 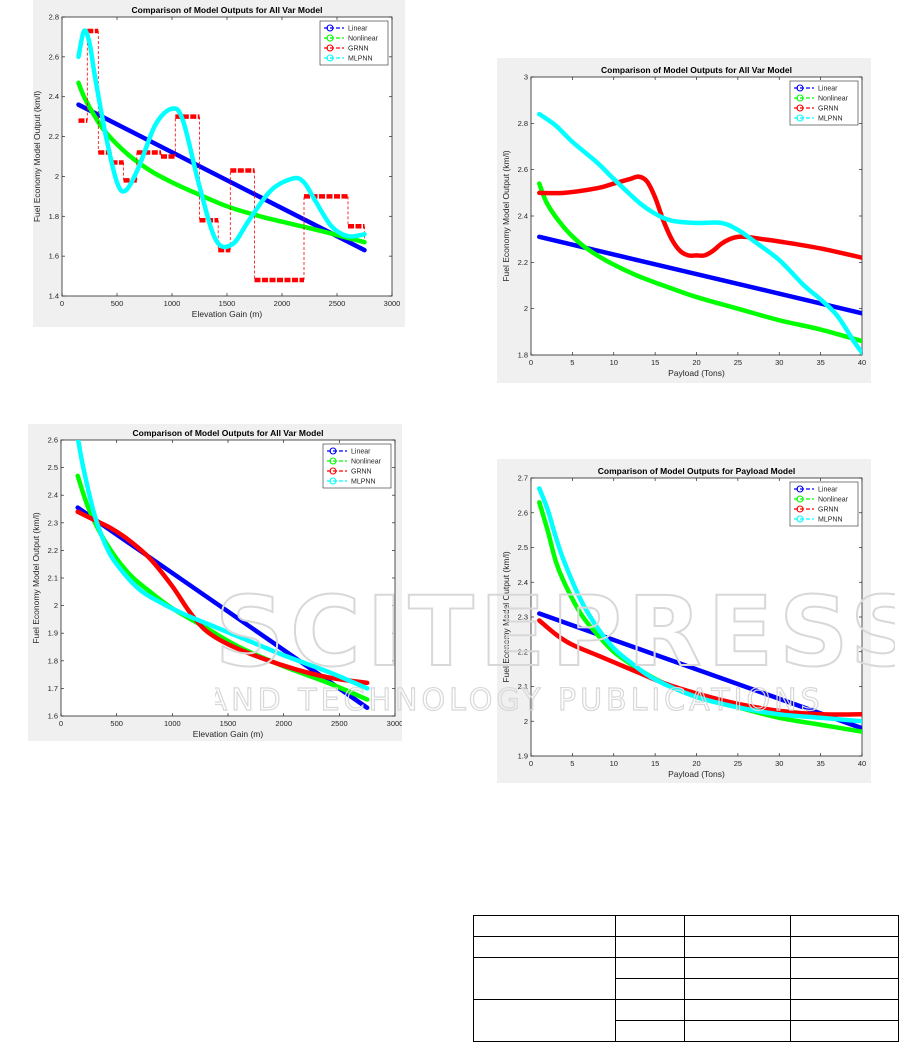 I want to click on y-tick-label: 1.9, so click(x=523, y=756).